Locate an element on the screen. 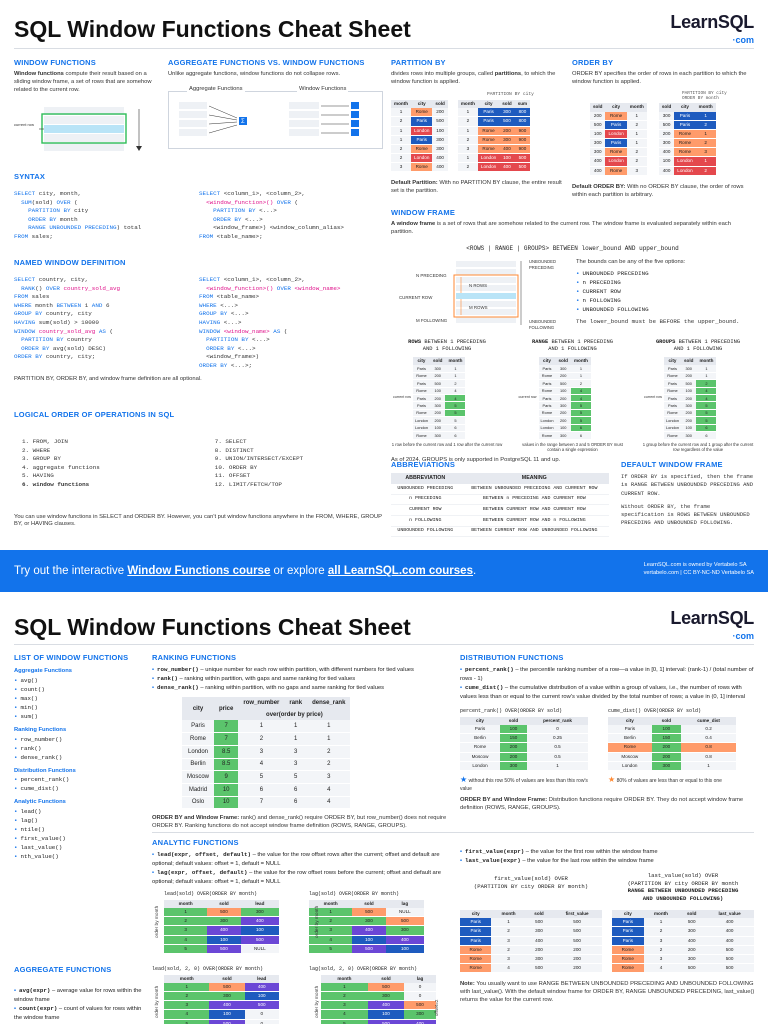  function-name: count(expr) is located at coordinates (38, 1009).